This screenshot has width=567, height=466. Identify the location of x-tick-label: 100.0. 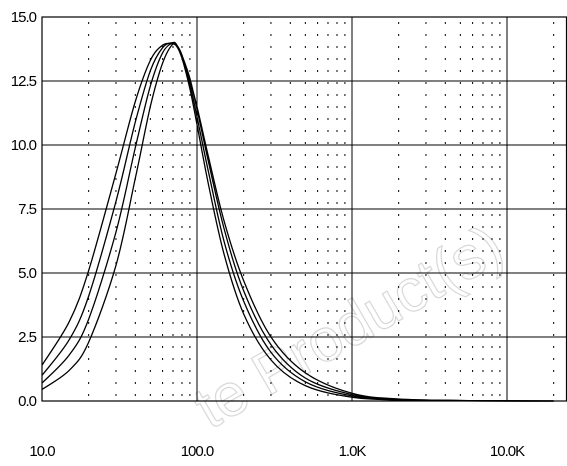
(197, 451).